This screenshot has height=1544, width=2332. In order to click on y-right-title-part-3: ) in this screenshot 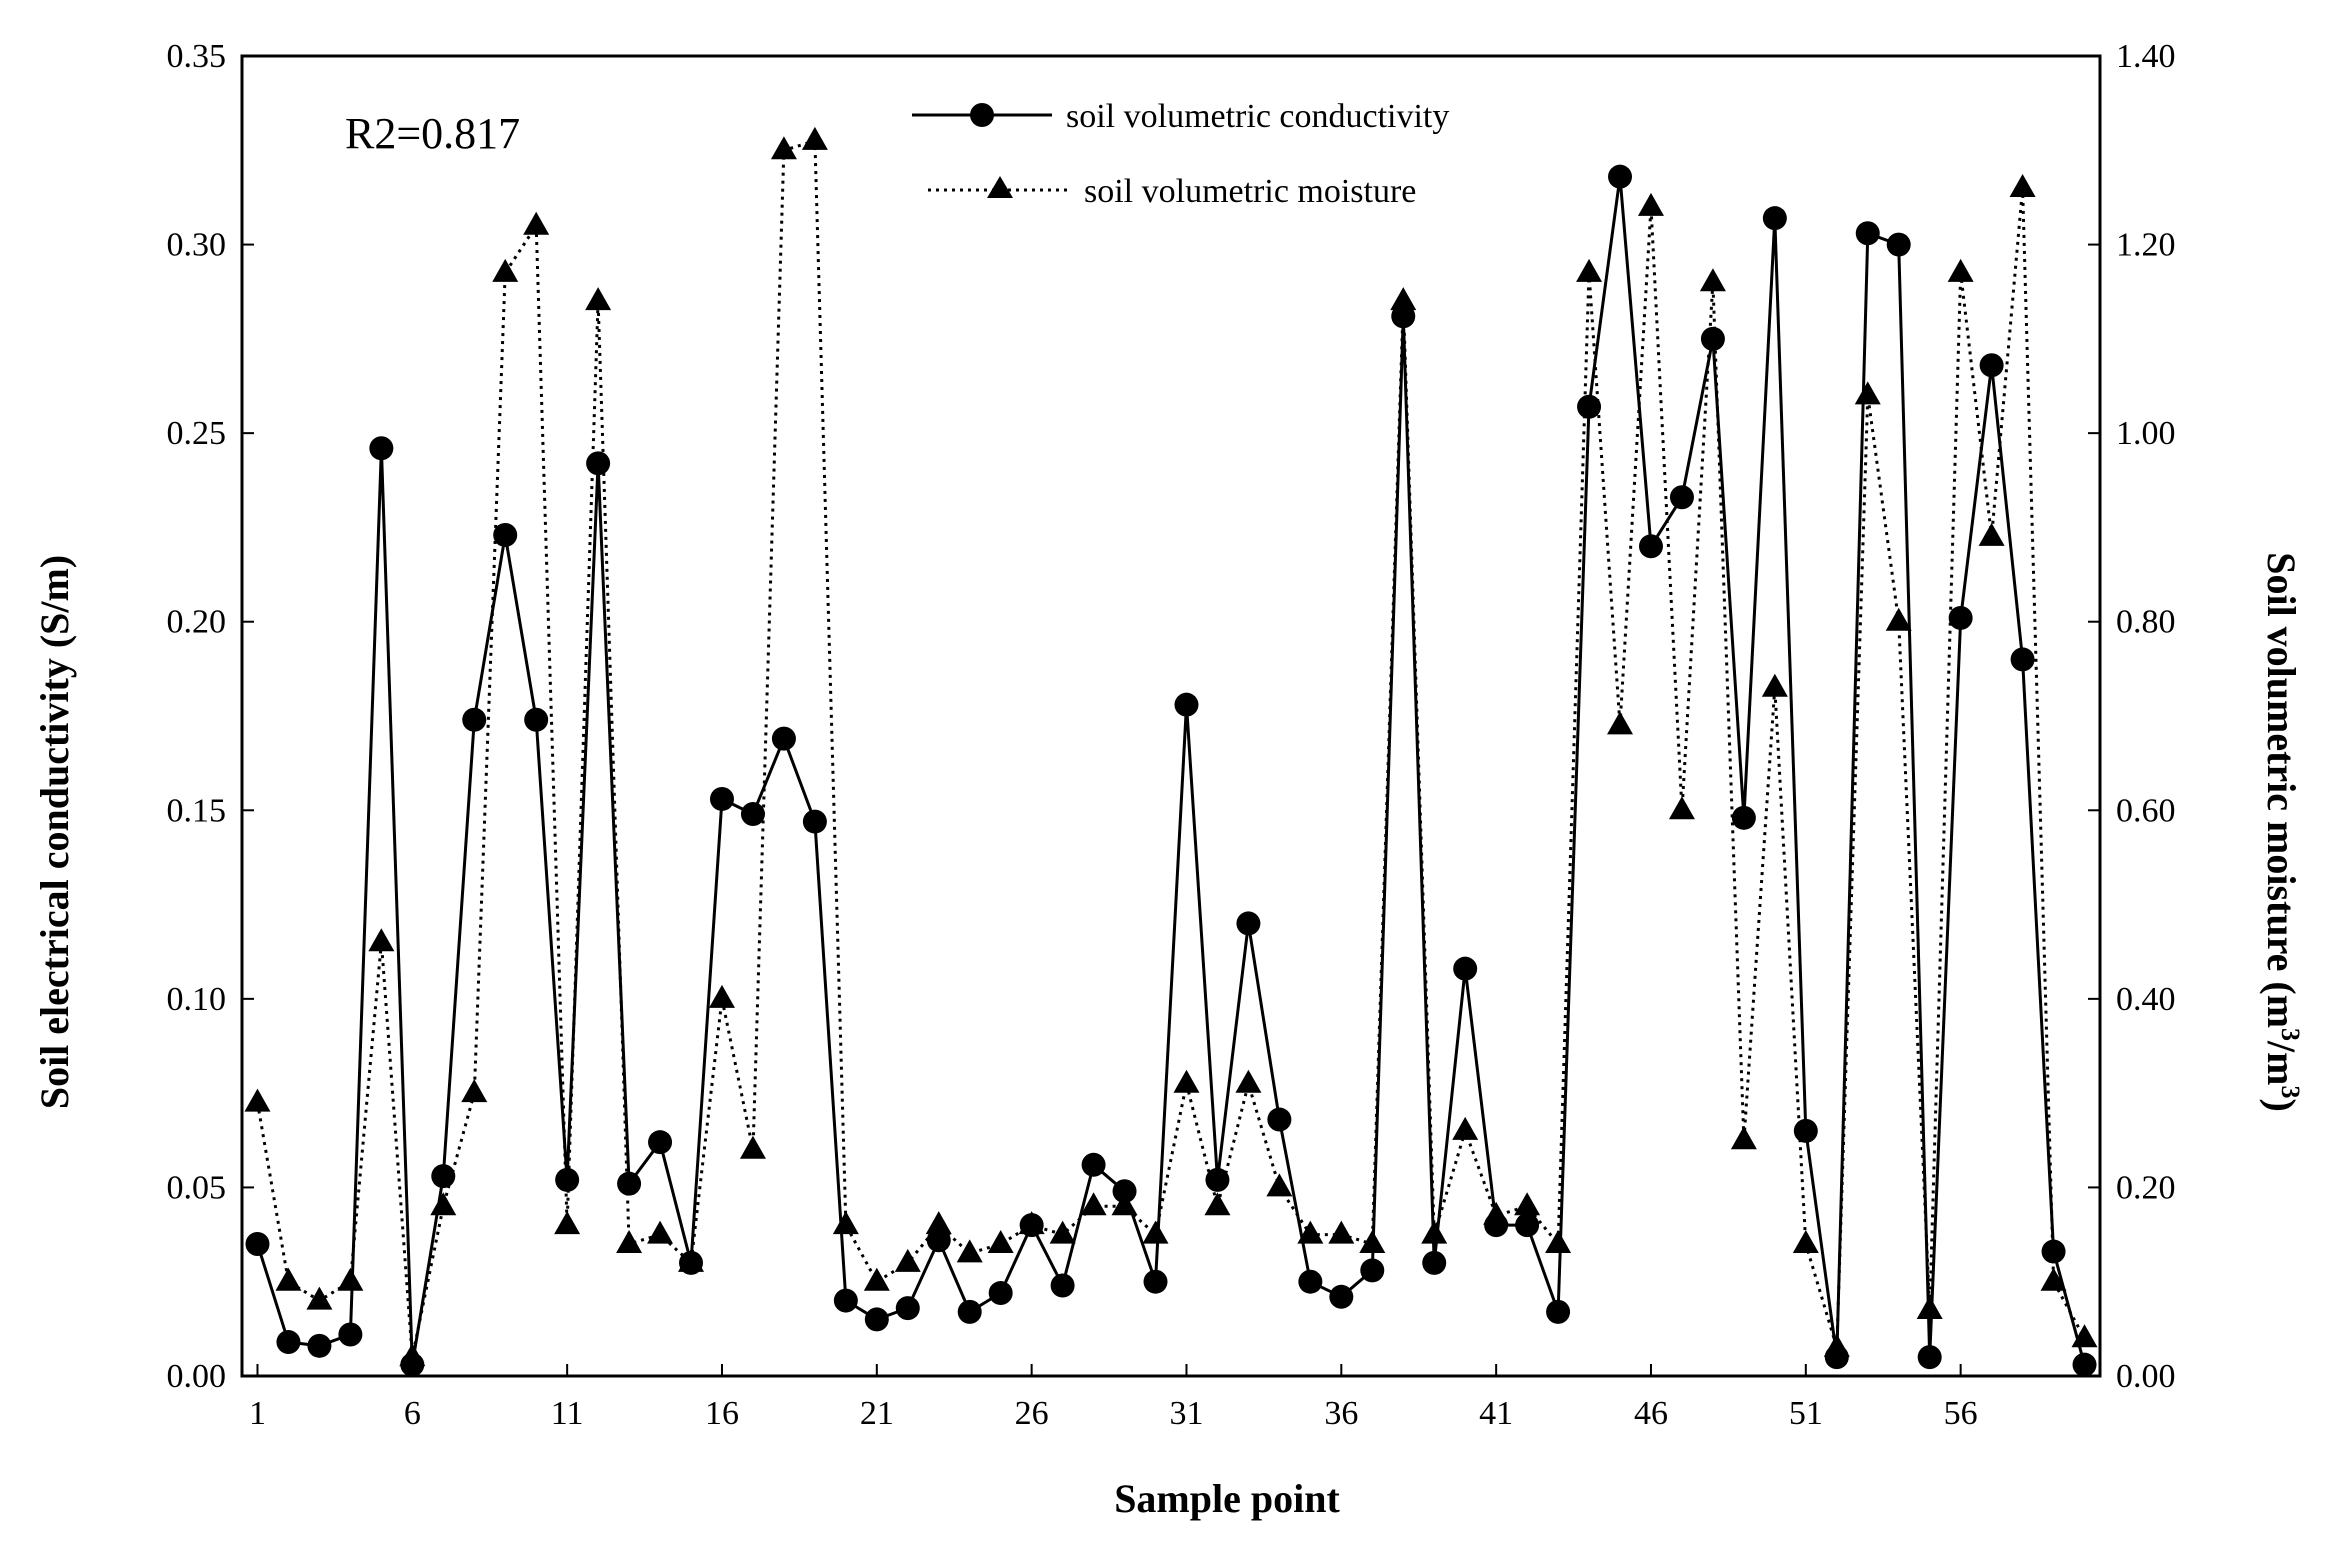, I will do `click(2281, 1104)`.